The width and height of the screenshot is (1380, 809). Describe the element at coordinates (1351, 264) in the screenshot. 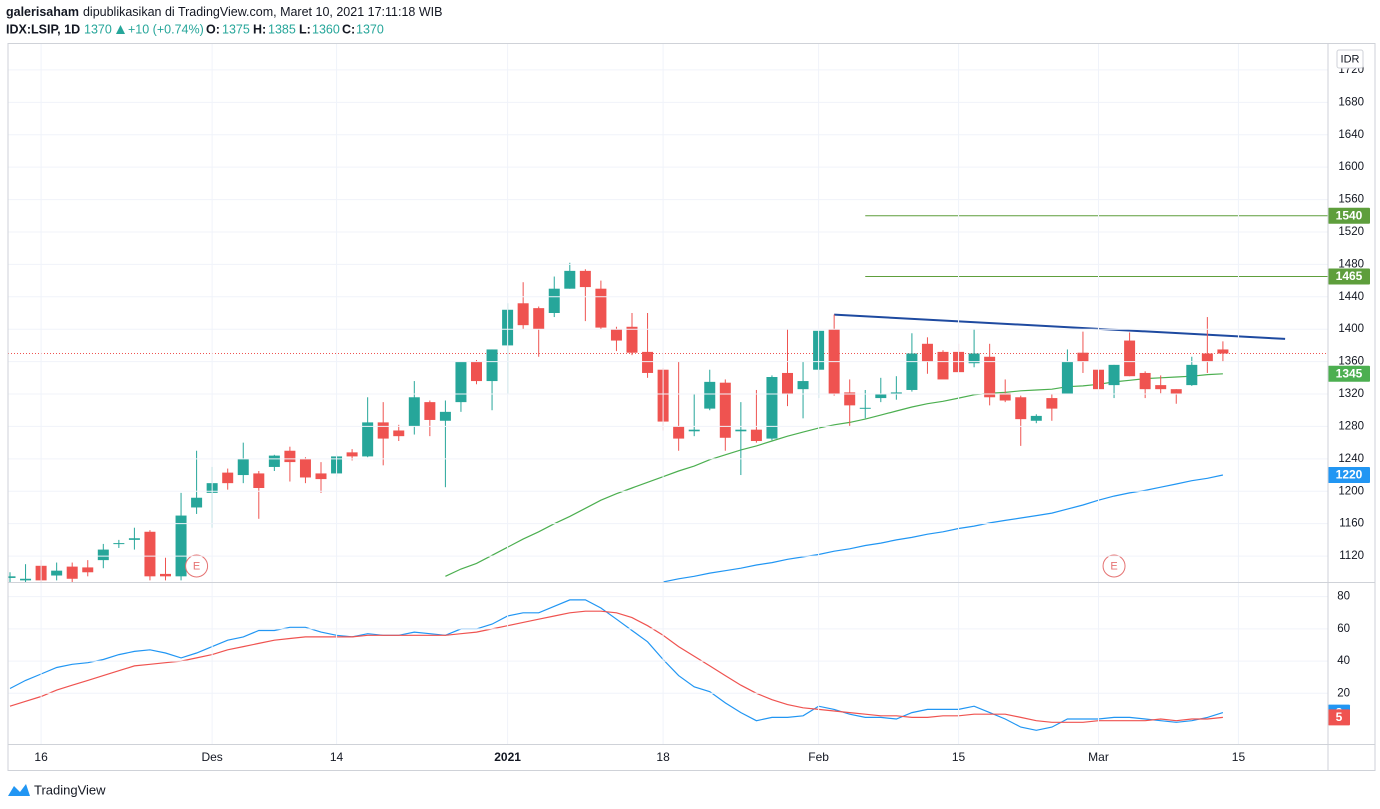

I see `y-tick-label: 1480` at that location.